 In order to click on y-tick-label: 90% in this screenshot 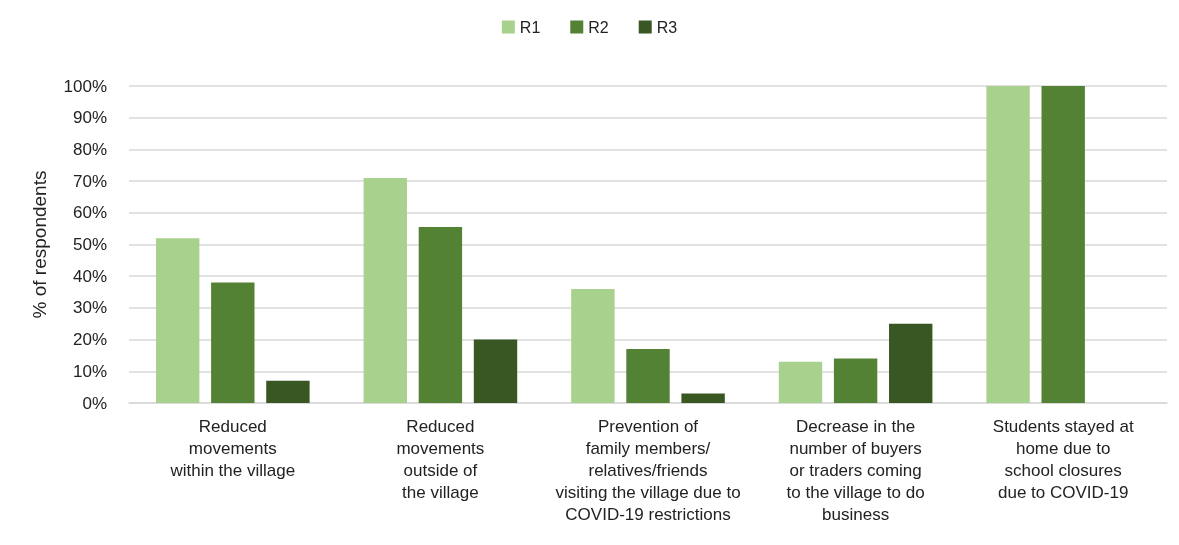, I will do `click(89, 118)`.